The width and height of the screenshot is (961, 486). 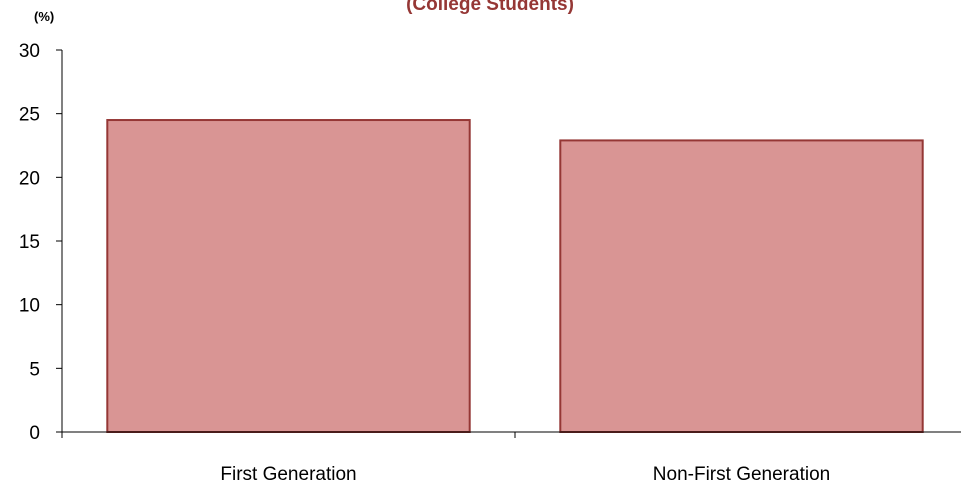 I want to click on x-category-label: Non-First Generation, so click(x=741, y=474).